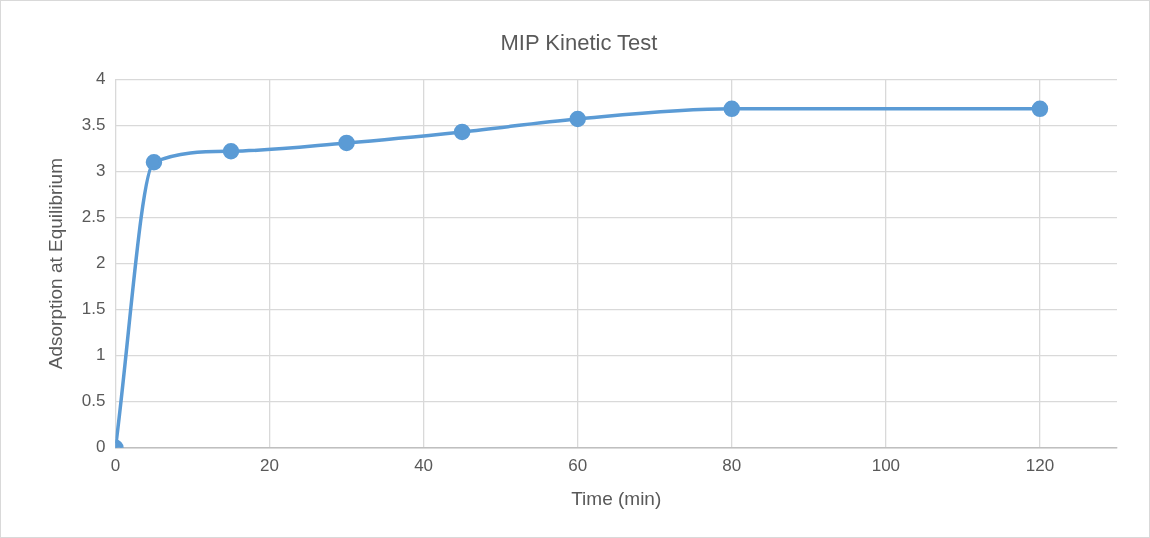 The image size is (1150, 538). I want to click on y-tick-label: 3, so click(100, 171).